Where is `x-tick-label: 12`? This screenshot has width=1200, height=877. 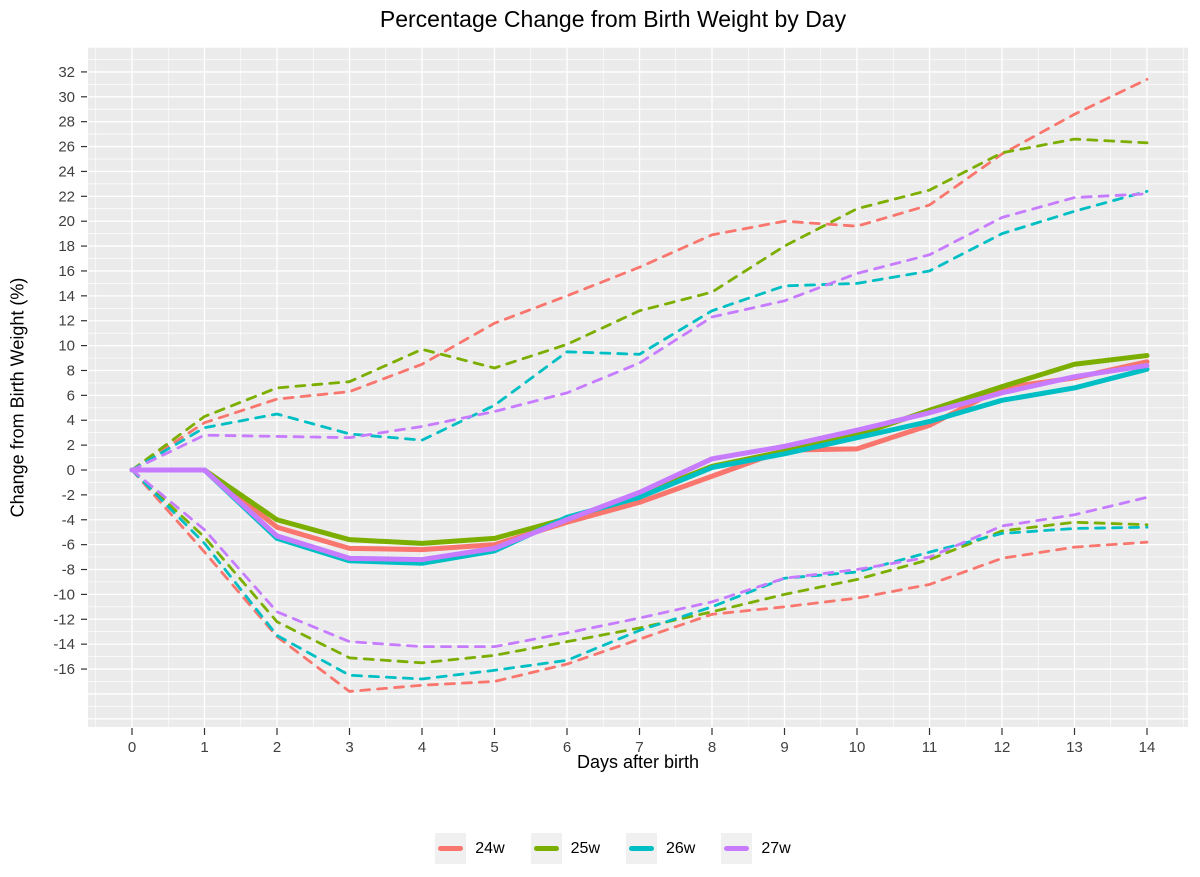 x-tick-label: 12 is located at coordinates (1002, 747).